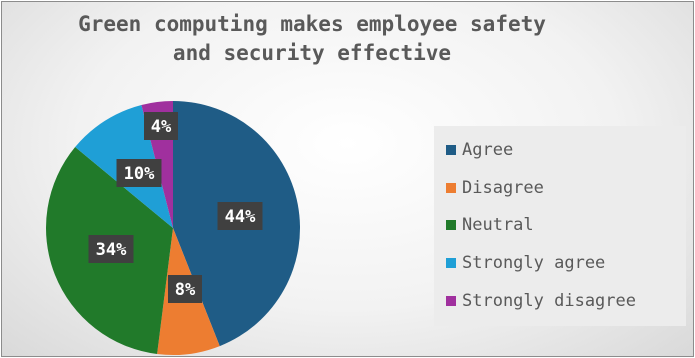 The width and height of the screenshot is (695, 358). I want to click on legend-label-neutral: Neutral, so click(498, 225).